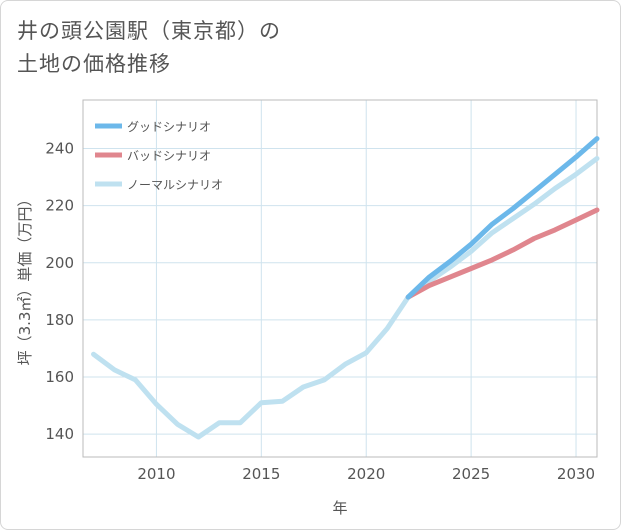 The height and width of the screenshot is (530, 621). I want to click on x-tick-label-2020: 2020, so click(366, 474).